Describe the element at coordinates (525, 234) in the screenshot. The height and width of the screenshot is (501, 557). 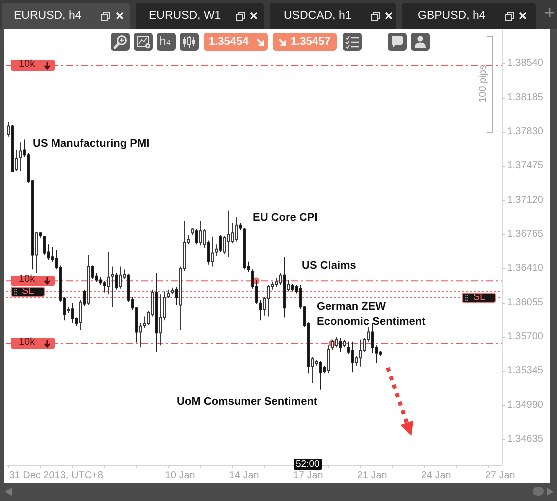
I see `y-tick-label: 1.36765` at that location.